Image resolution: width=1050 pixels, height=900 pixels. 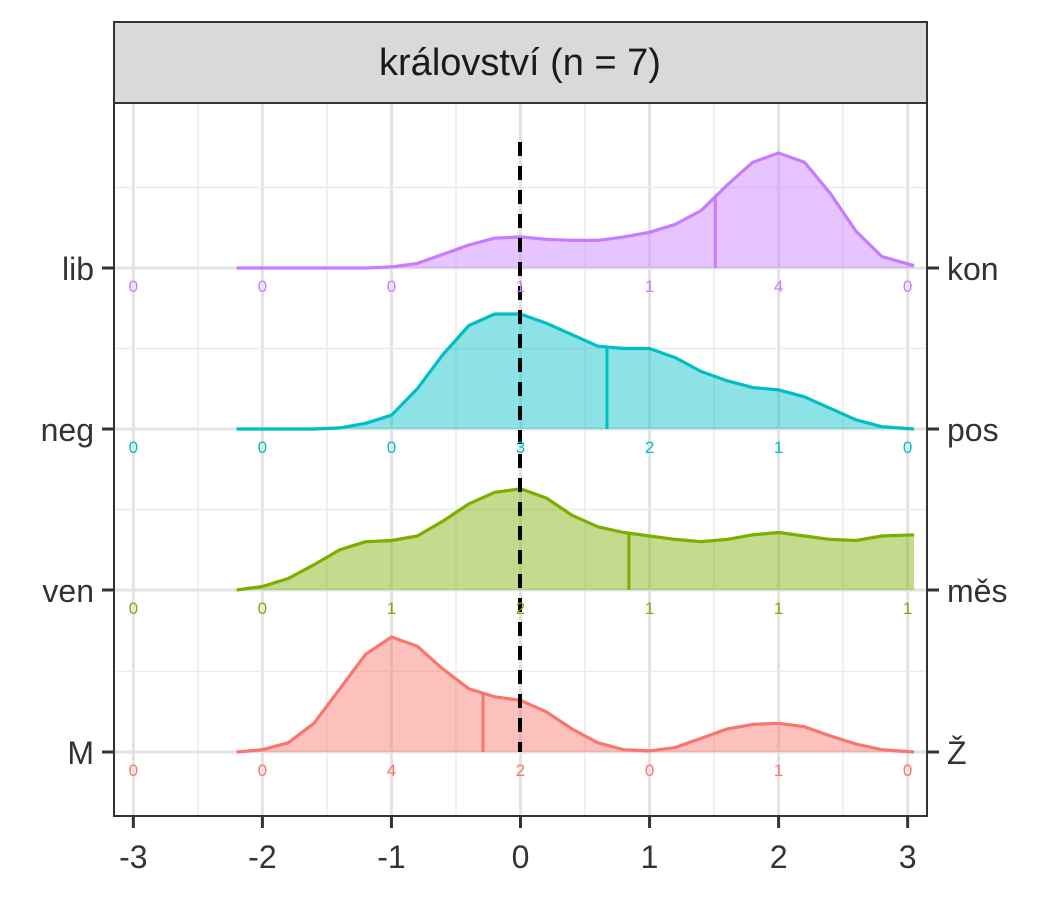 What do you see at coordinates (133, 857) in the screenshot?
I see `x-axis-tick-label: -3` at bounding box center [133, 857].